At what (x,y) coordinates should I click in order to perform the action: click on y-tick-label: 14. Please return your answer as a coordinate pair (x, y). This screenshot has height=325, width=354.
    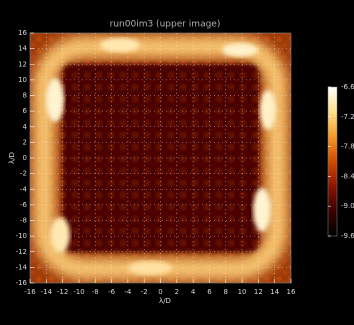
    Looking at the image, I should click on (22, 49).